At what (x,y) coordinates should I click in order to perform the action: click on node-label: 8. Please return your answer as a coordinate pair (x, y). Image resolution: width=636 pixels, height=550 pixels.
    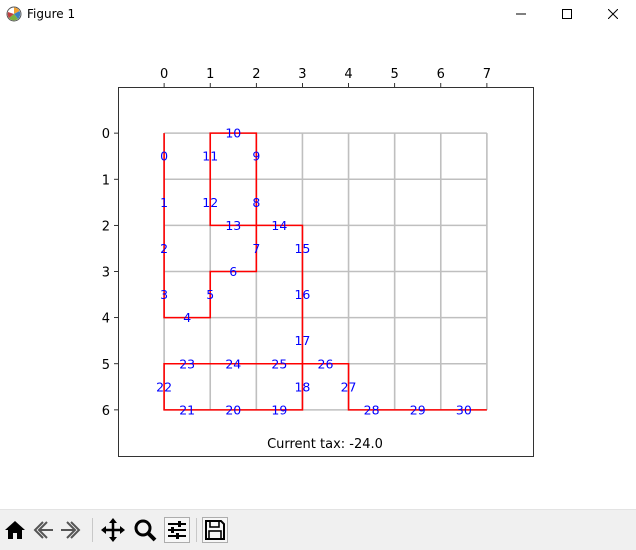
    Looking at the image, I should click on (256, 202).